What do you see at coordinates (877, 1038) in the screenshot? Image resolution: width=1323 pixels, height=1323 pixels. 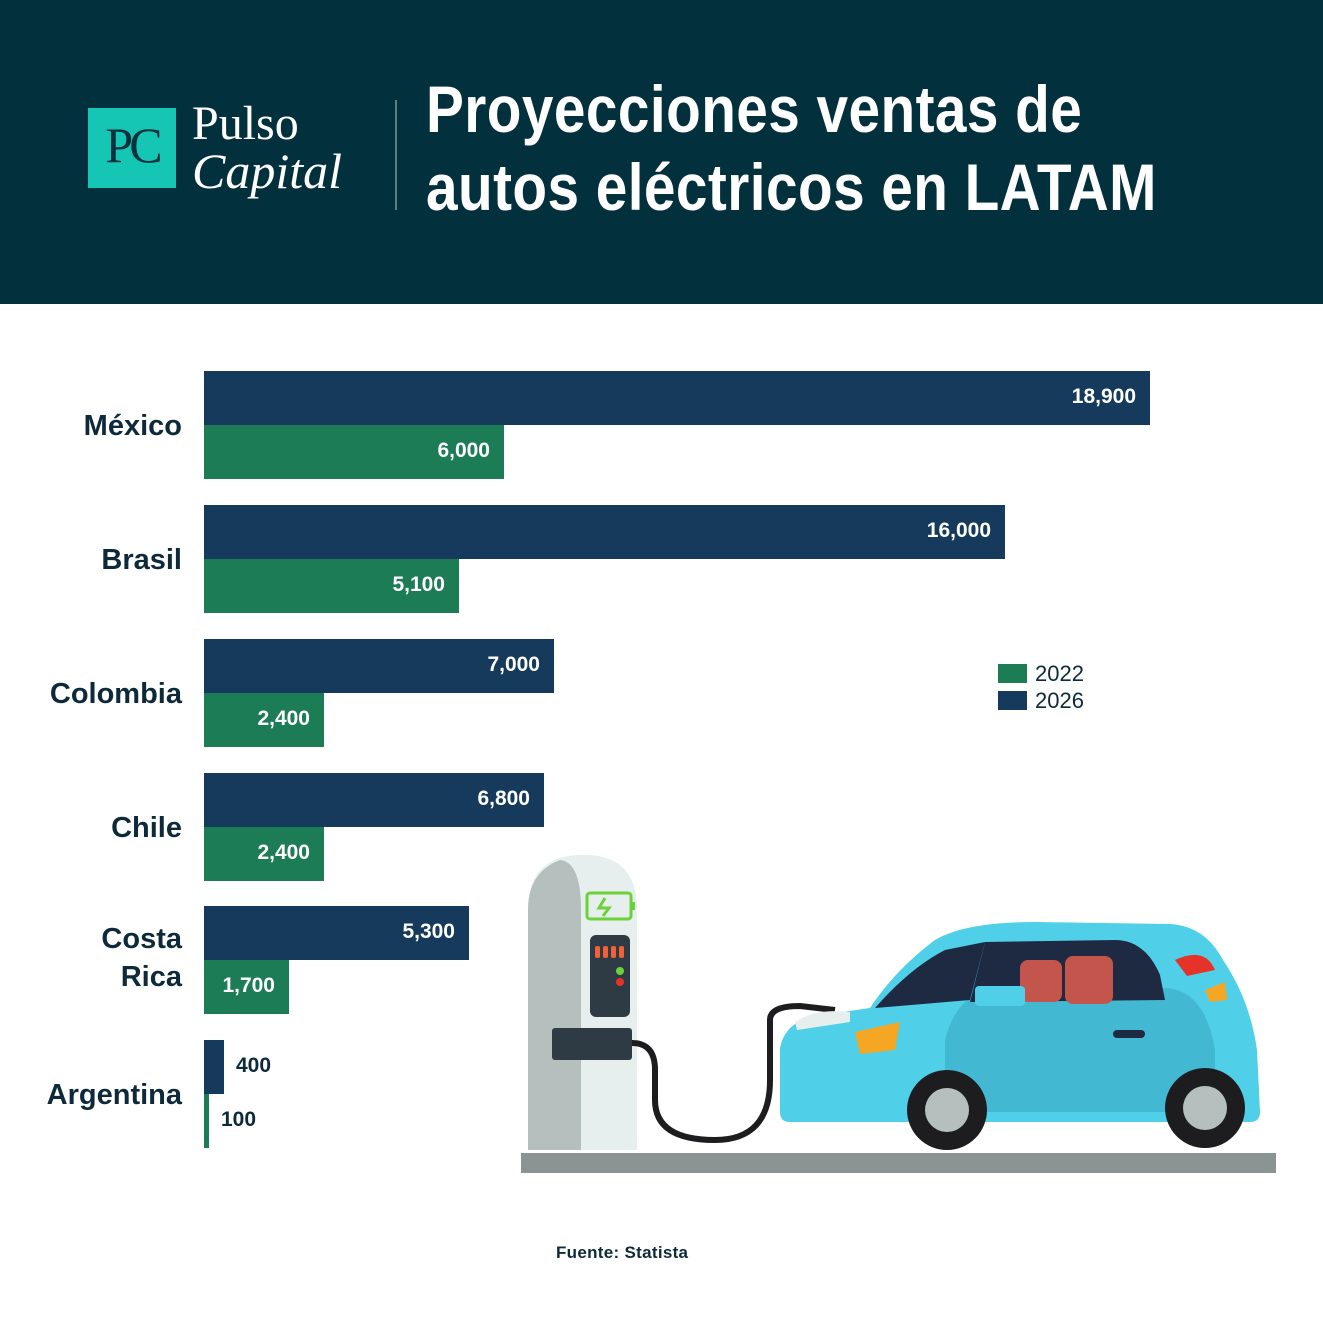 I see `car-headlight` at bounding box center [877, 1038].